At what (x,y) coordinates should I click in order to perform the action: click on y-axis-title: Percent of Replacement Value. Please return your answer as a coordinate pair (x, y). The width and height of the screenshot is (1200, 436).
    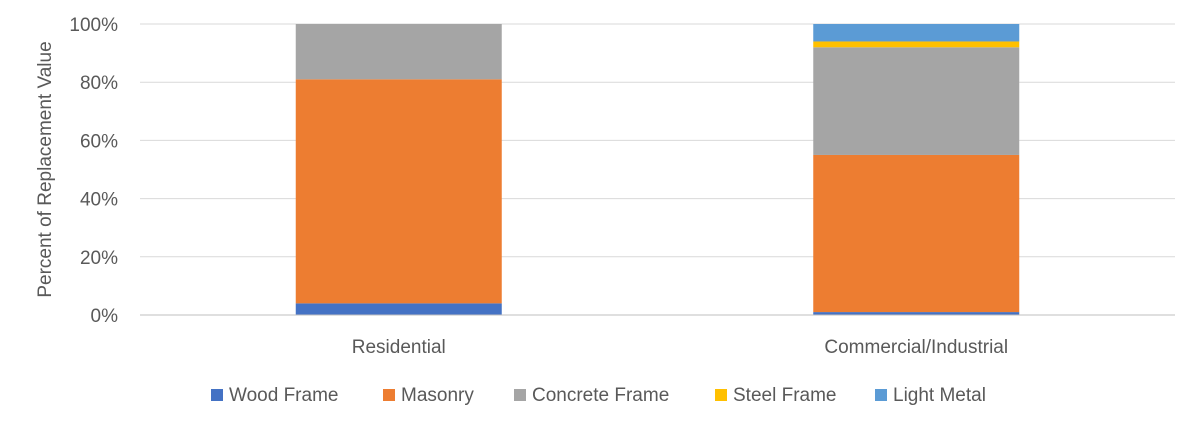
    Looking at the image, I should click on (45, 169).